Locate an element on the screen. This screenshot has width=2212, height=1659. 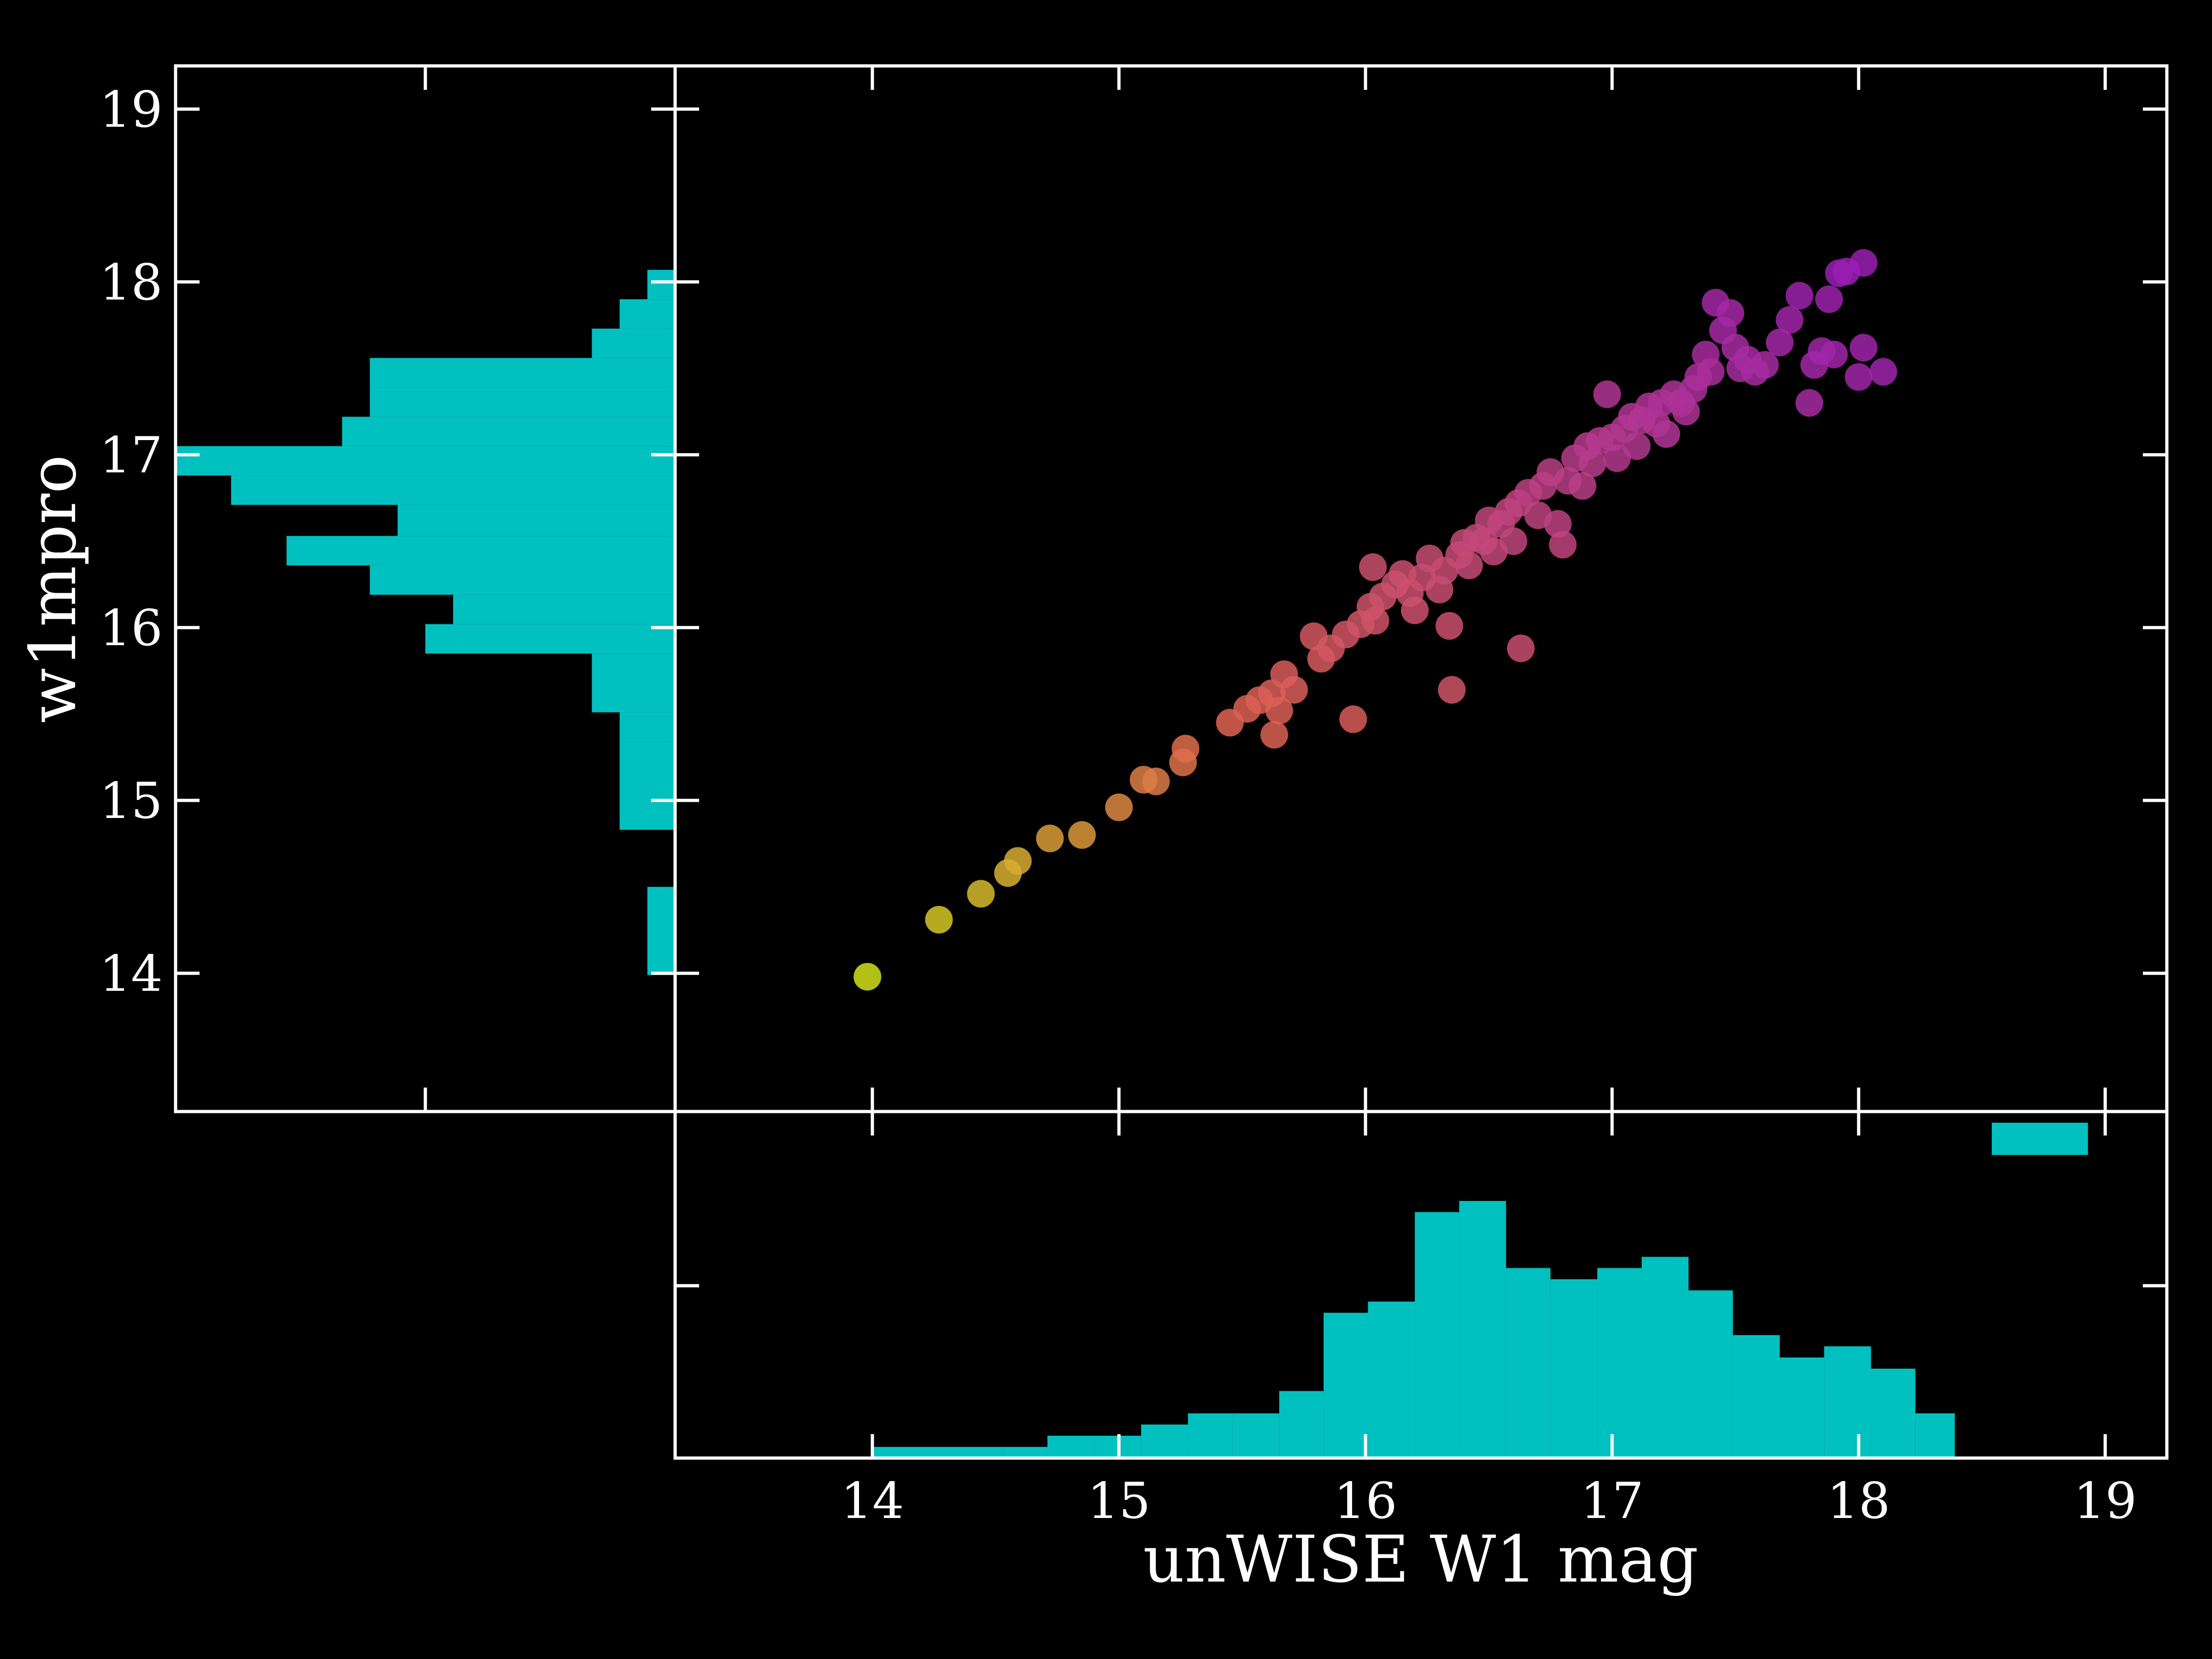
bottom-marginal-histogram is located at coordinates (1480, 1290).